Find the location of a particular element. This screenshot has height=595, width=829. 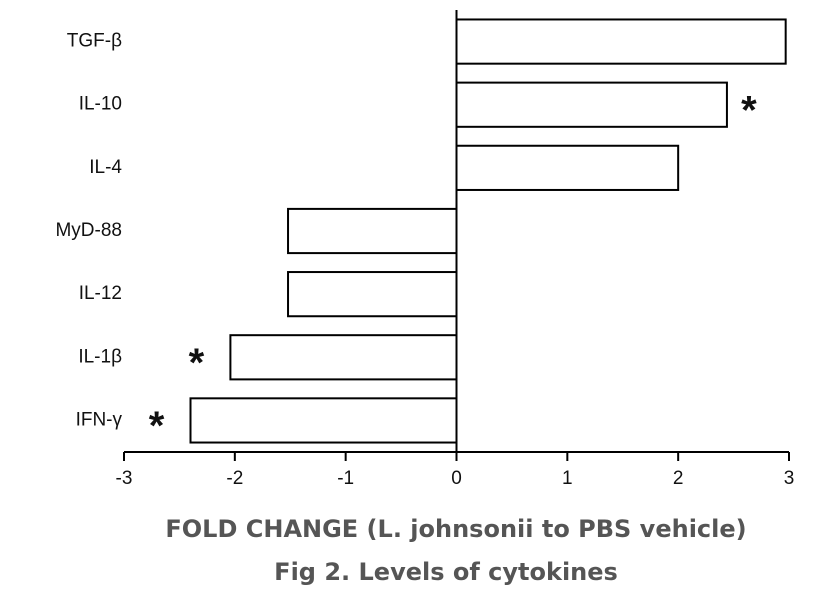

y-tick-label: IL-1β is located at coordinates (100, 356).